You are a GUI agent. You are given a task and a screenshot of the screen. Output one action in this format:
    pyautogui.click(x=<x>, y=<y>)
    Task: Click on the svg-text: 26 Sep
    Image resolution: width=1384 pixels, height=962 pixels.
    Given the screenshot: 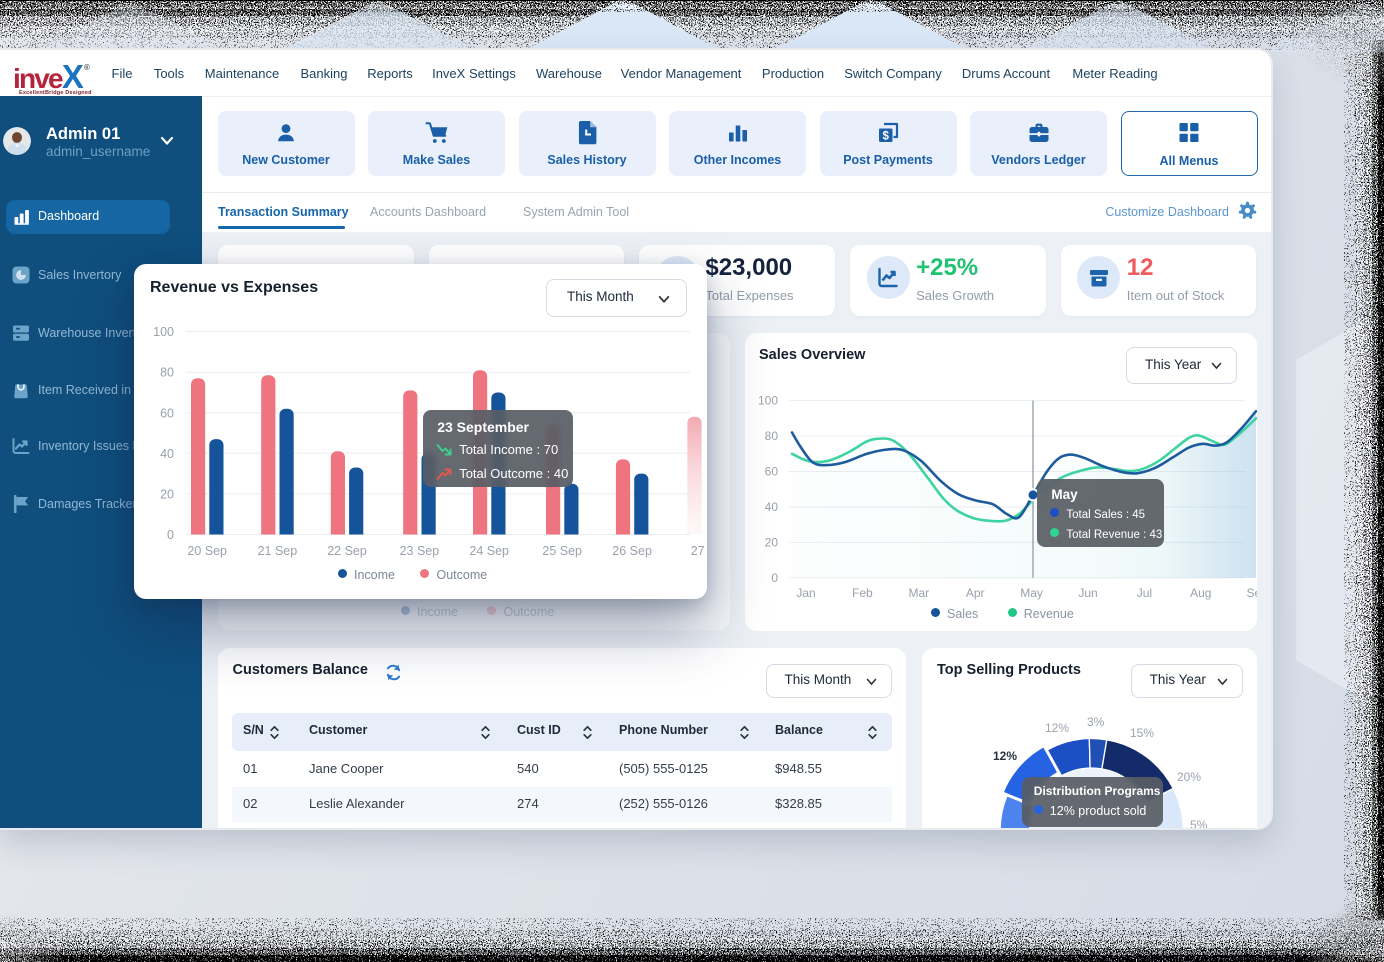 What is the action you would take?
    pyautogui.click(x=632, y=551)
    